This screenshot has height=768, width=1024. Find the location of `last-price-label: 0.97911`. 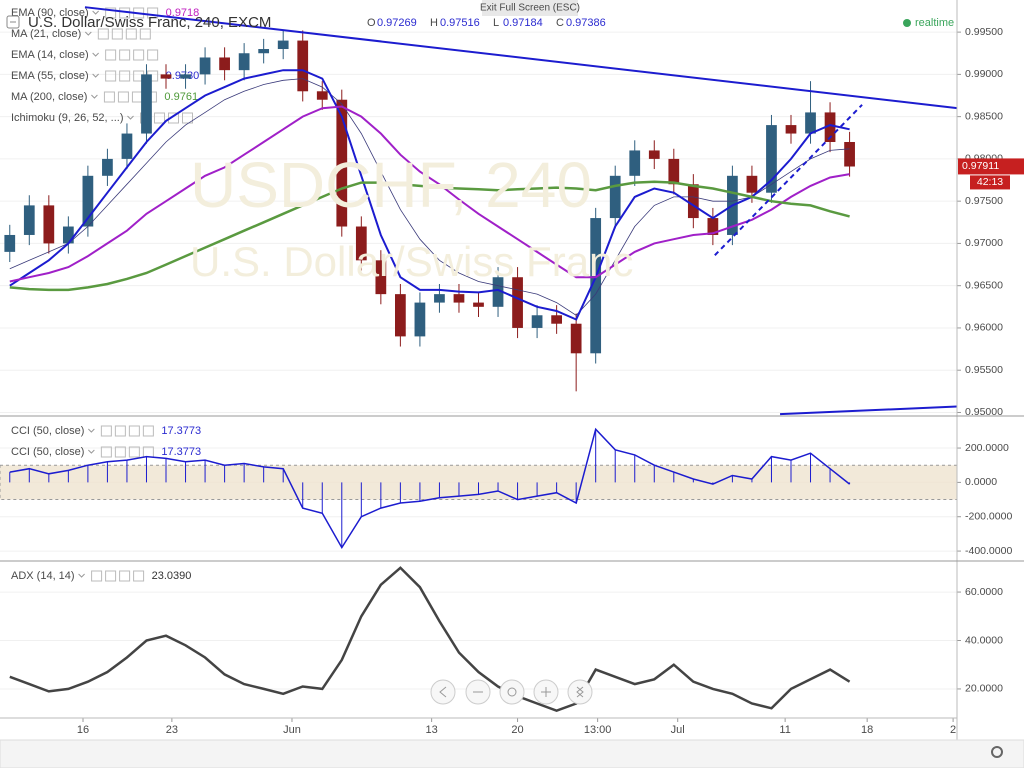

last-price-label: 0.97911 is located at coordinates (980, 166).